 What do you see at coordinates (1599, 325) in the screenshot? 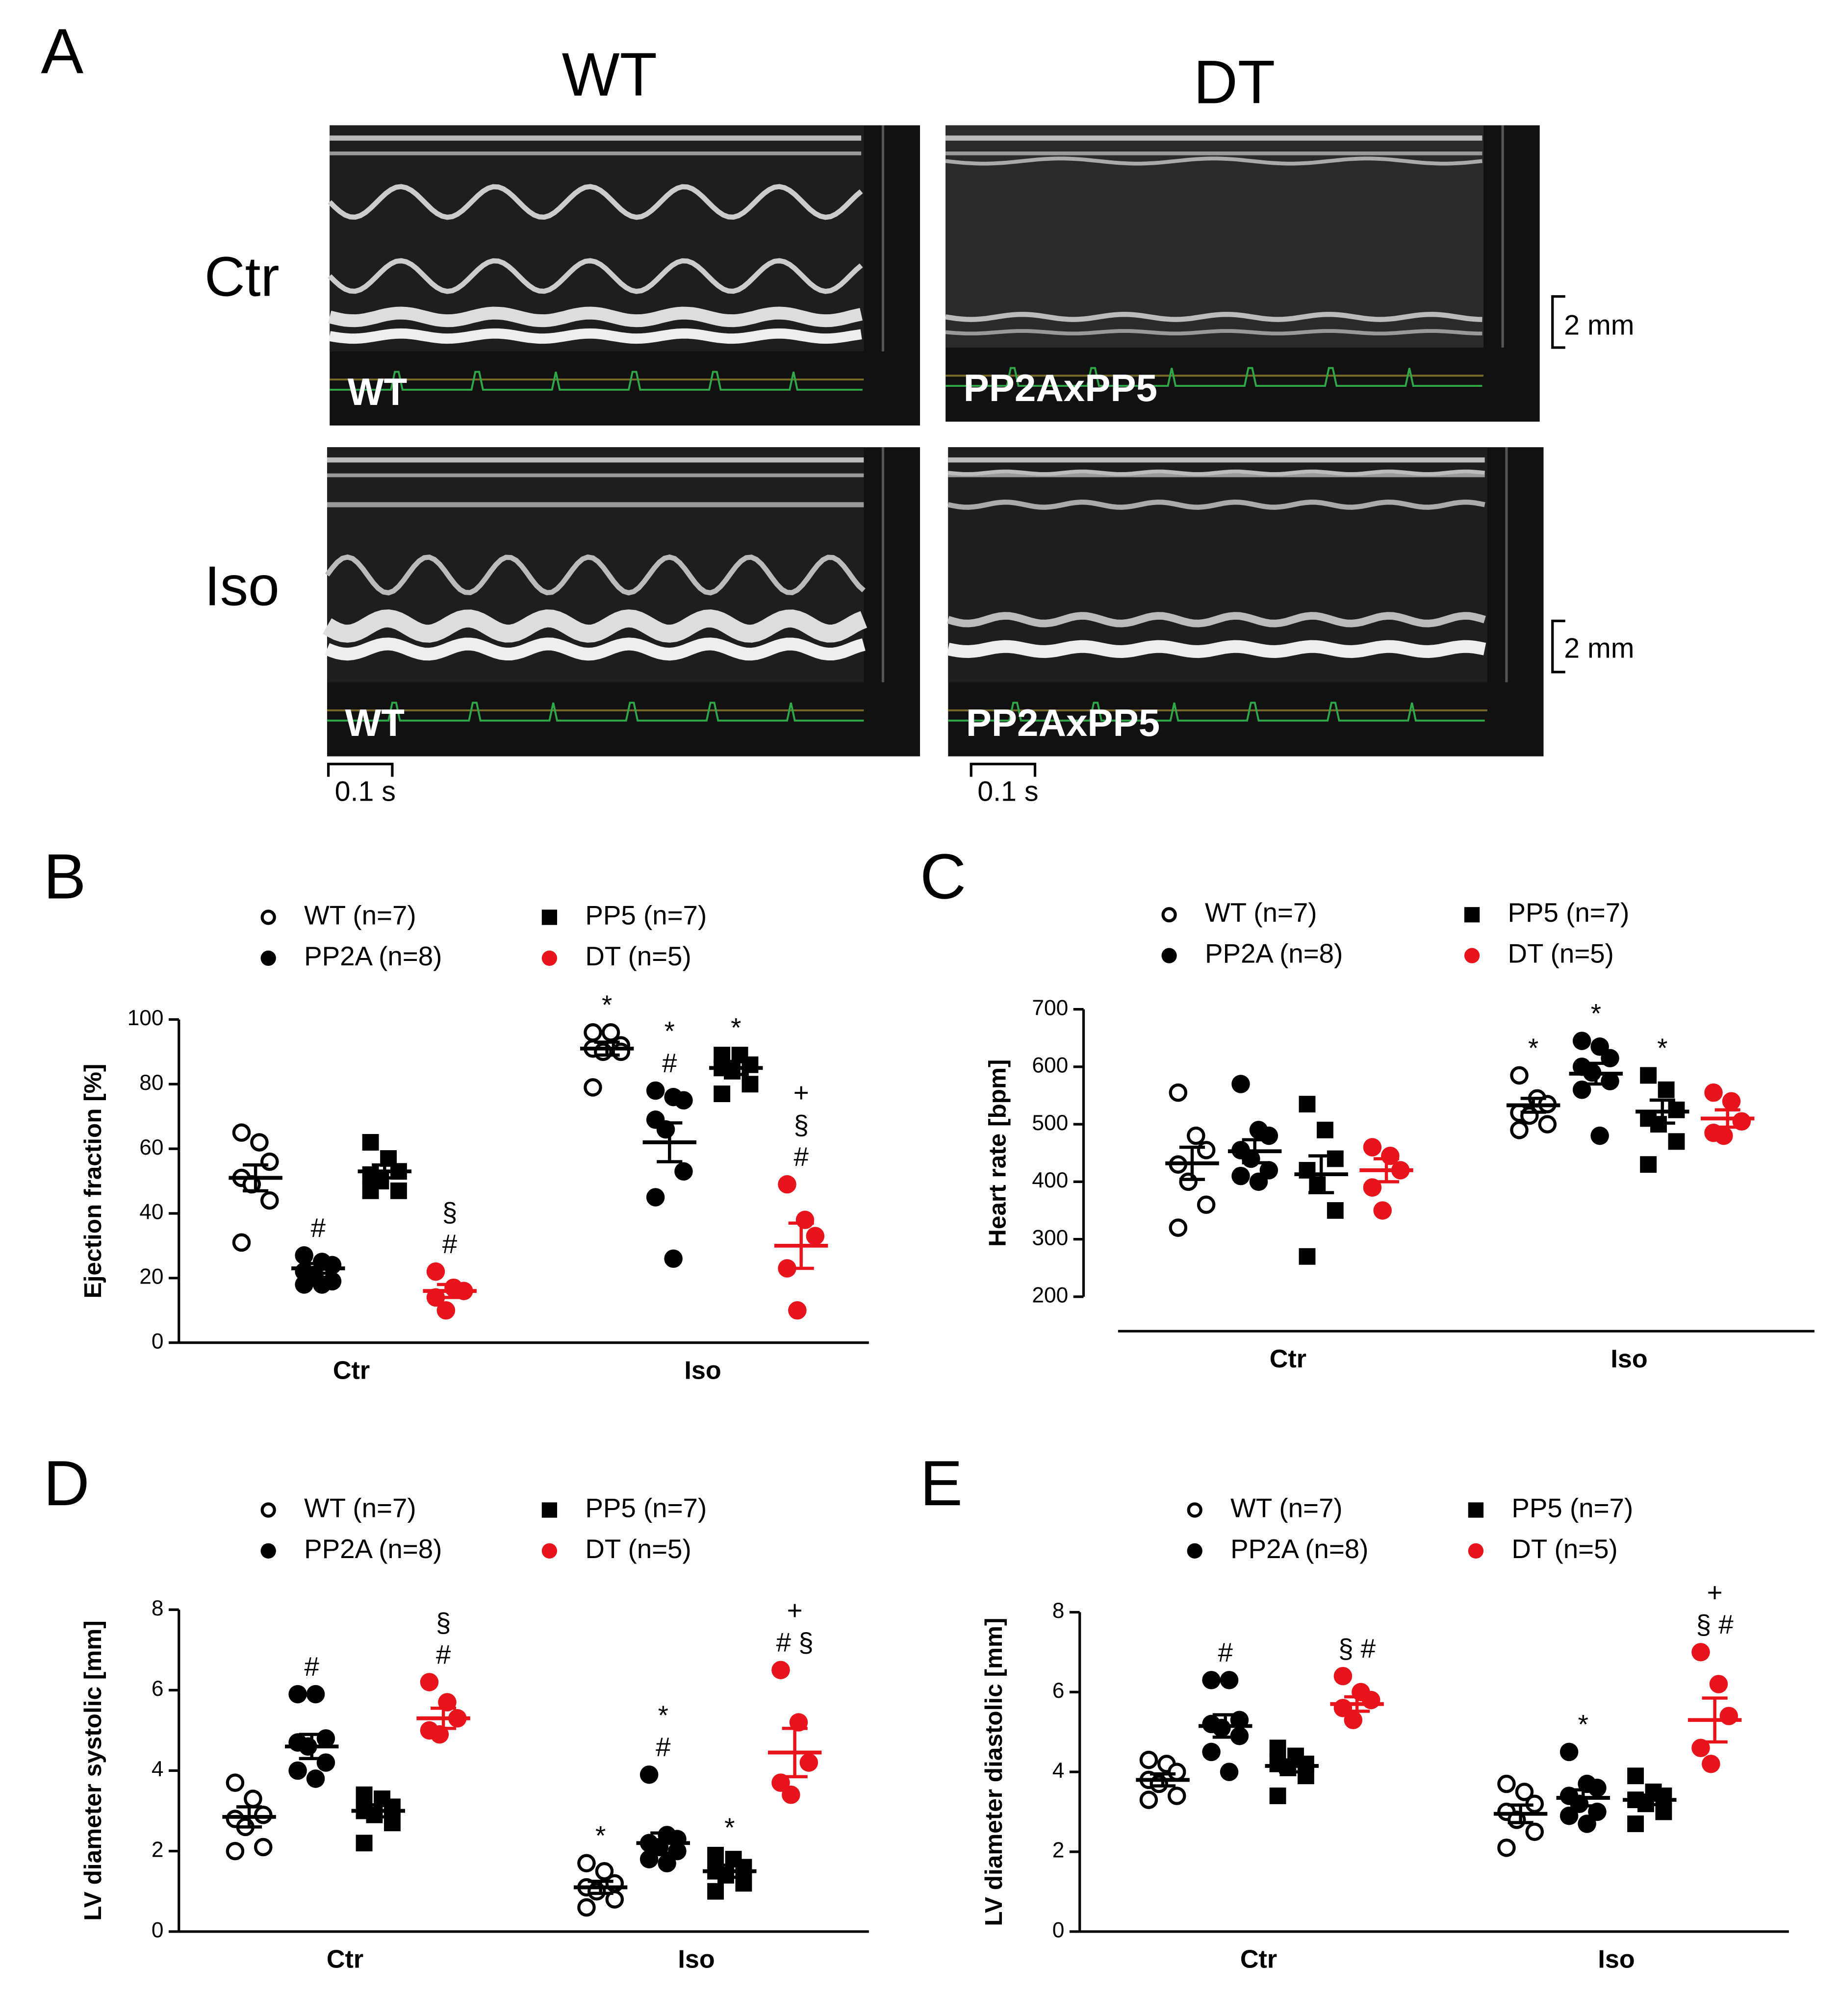
I see `scale-label: 2 mm` at bounding box center [1599, 325].